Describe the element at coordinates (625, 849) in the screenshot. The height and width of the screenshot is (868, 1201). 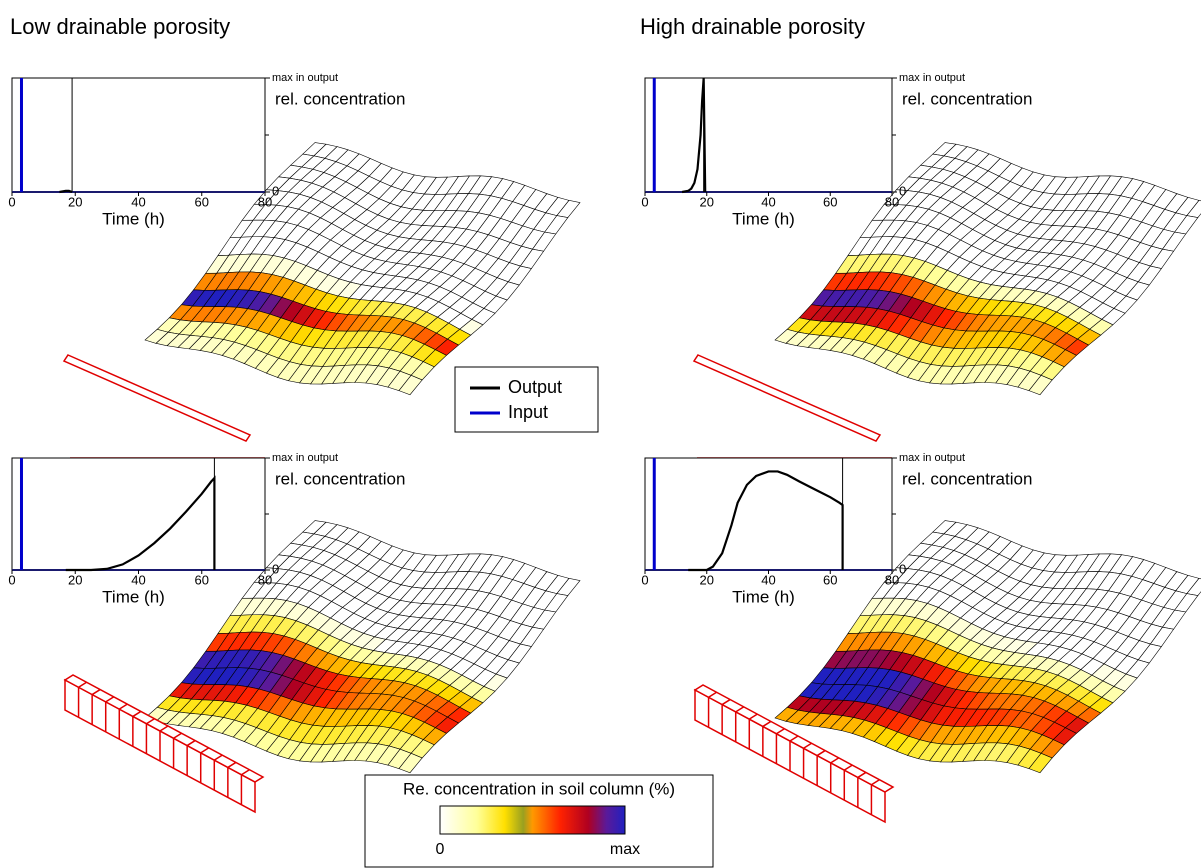
I see `colorbar-label: max` at that location.